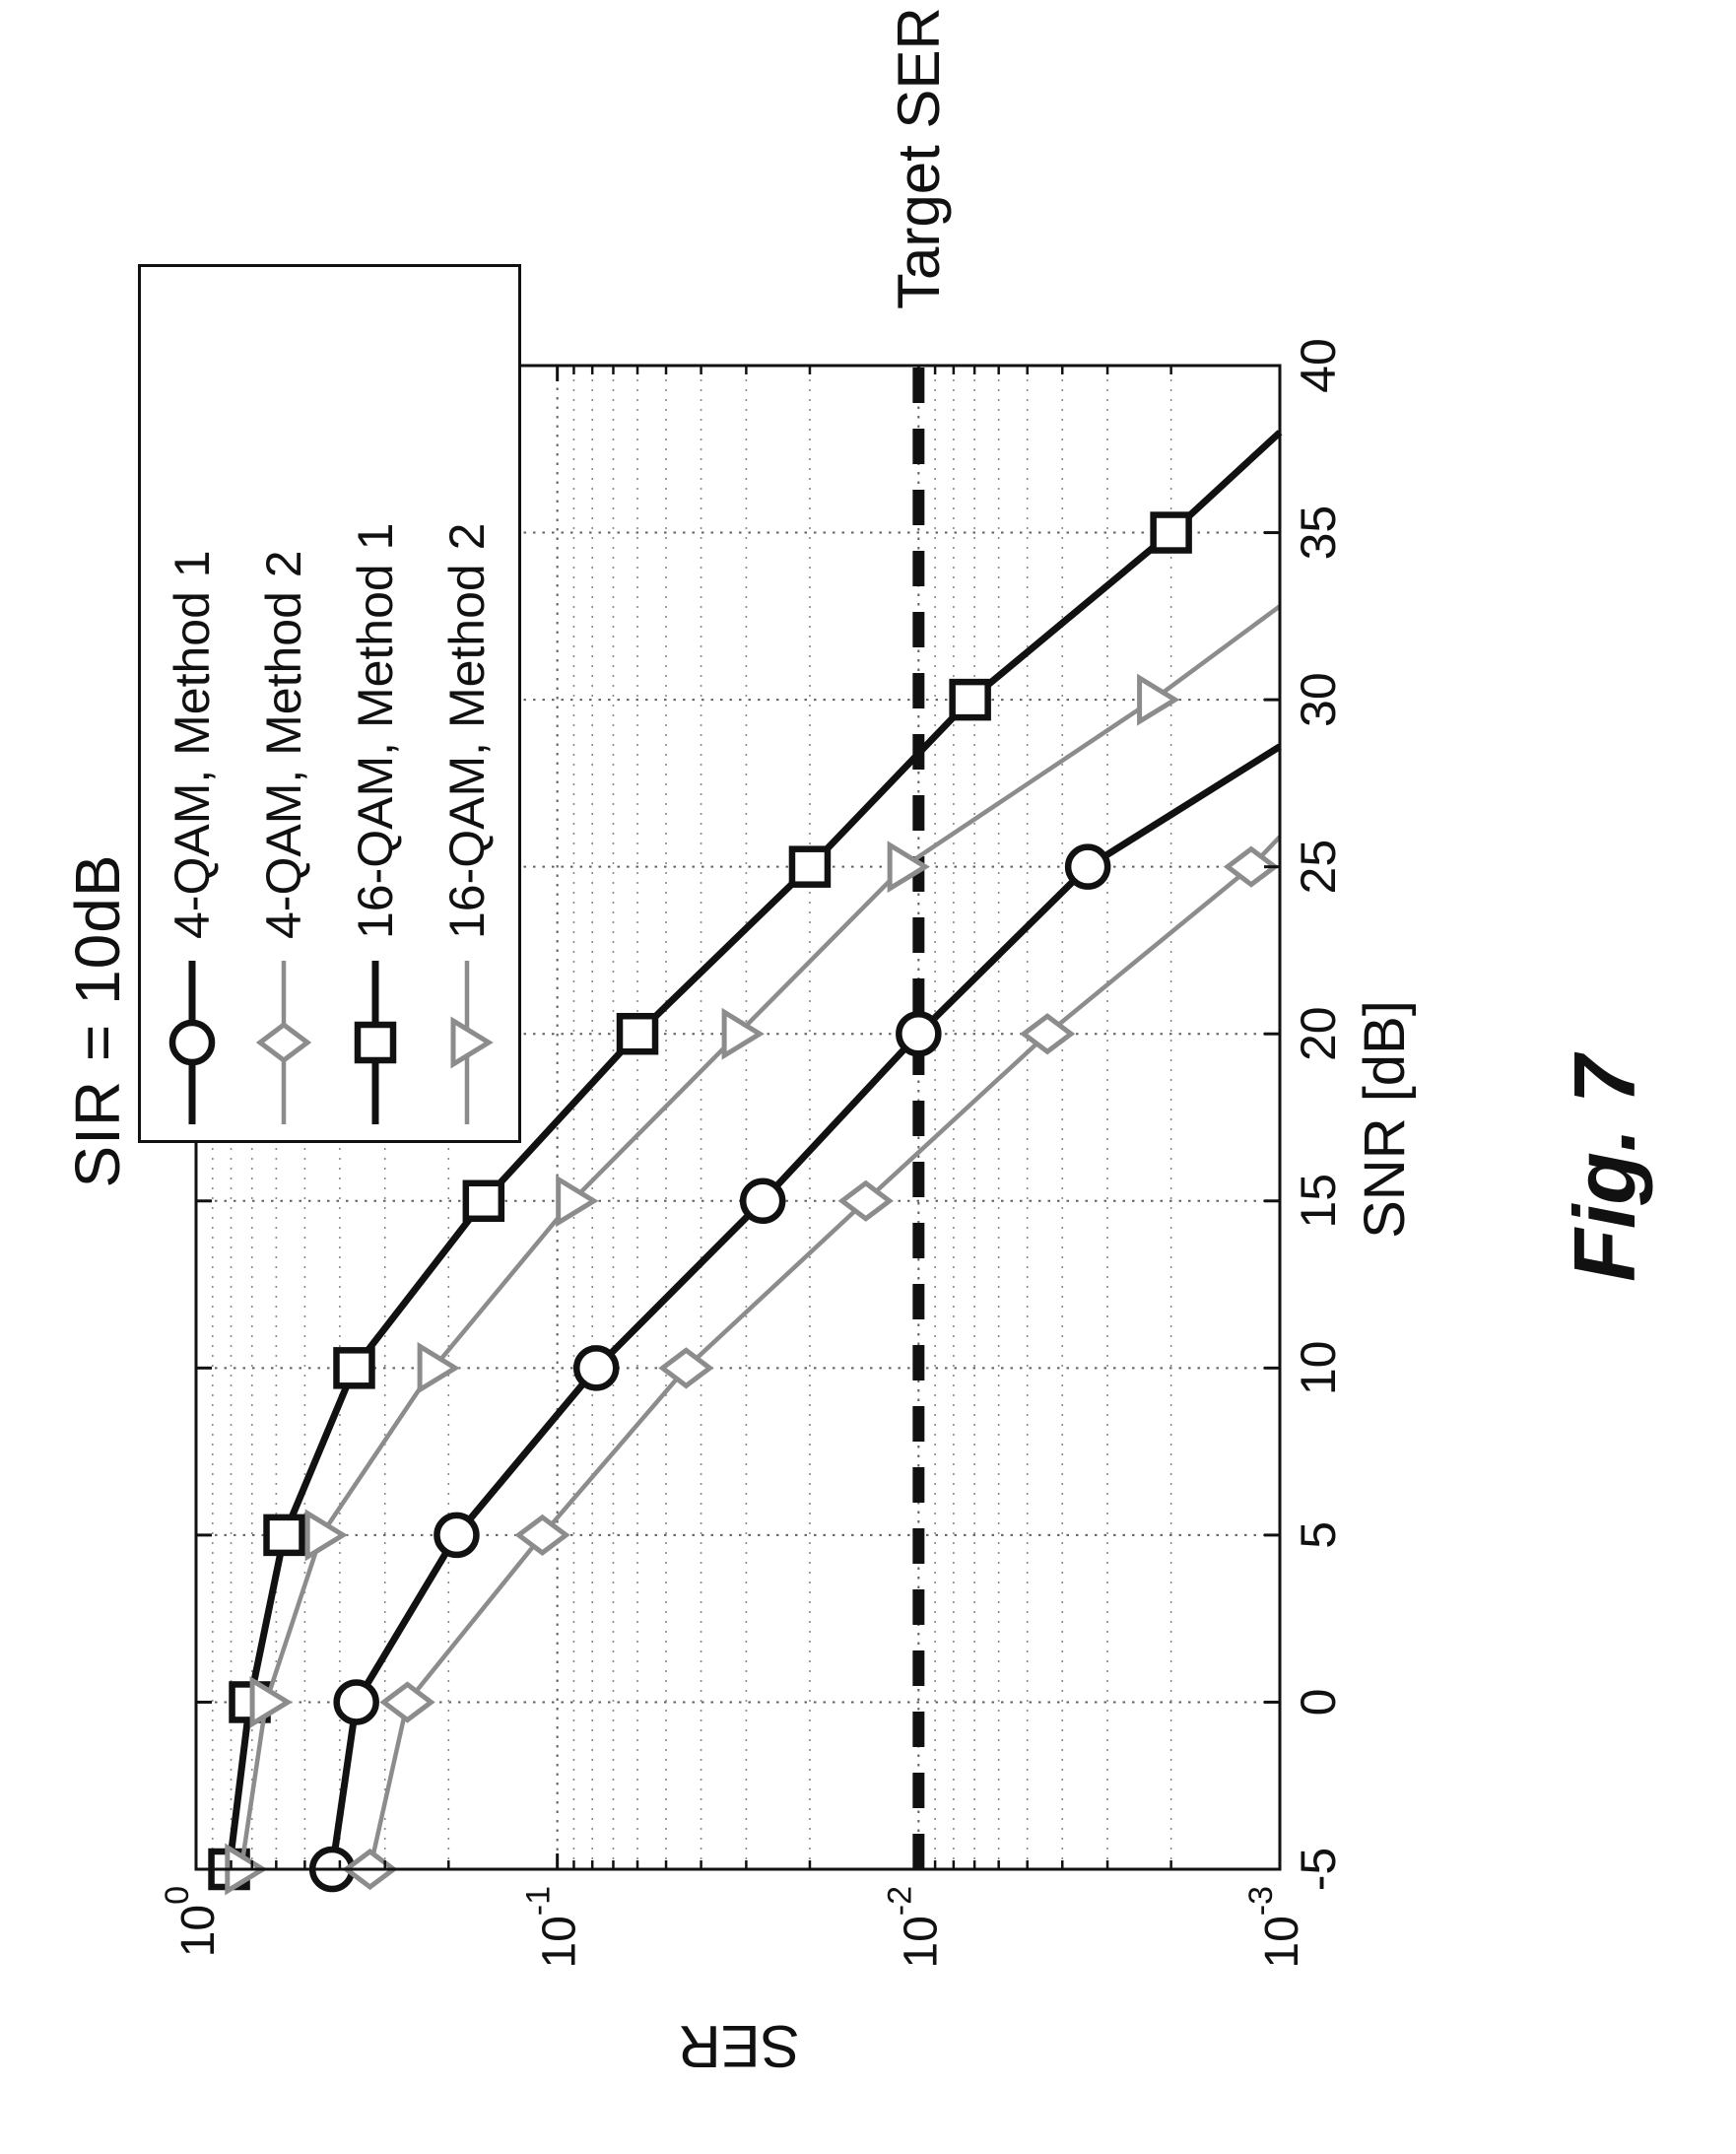  Describe the element at coordinates (375, 1042) in the screenshot. I see `legend-marker-square` at that location.